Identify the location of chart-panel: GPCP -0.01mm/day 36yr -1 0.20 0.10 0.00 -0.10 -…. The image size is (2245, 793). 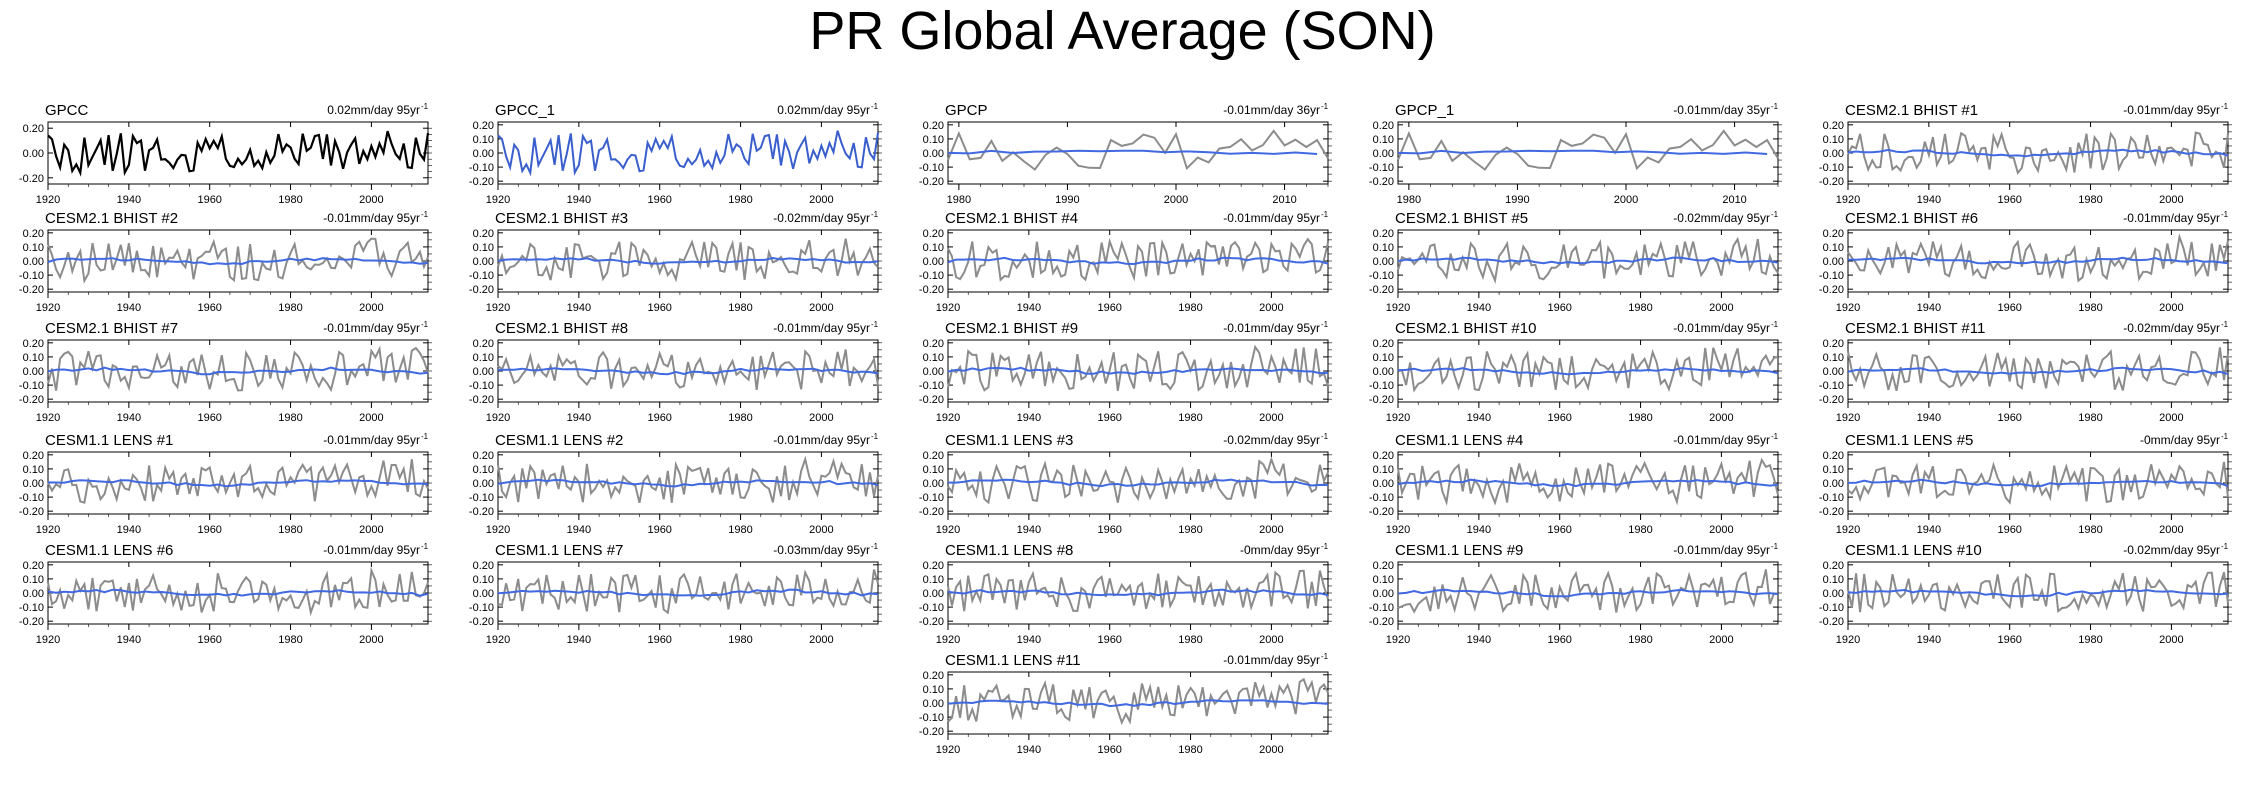
(1125, 154).